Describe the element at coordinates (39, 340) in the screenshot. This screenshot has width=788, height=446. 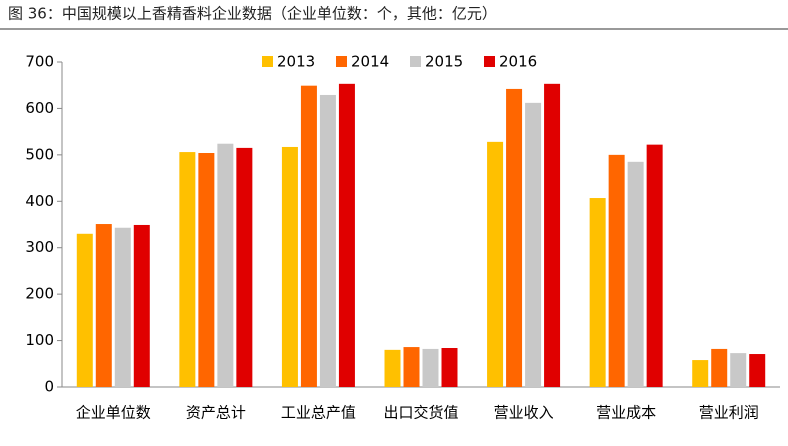
I see `y-tick-label: 100` at that location.